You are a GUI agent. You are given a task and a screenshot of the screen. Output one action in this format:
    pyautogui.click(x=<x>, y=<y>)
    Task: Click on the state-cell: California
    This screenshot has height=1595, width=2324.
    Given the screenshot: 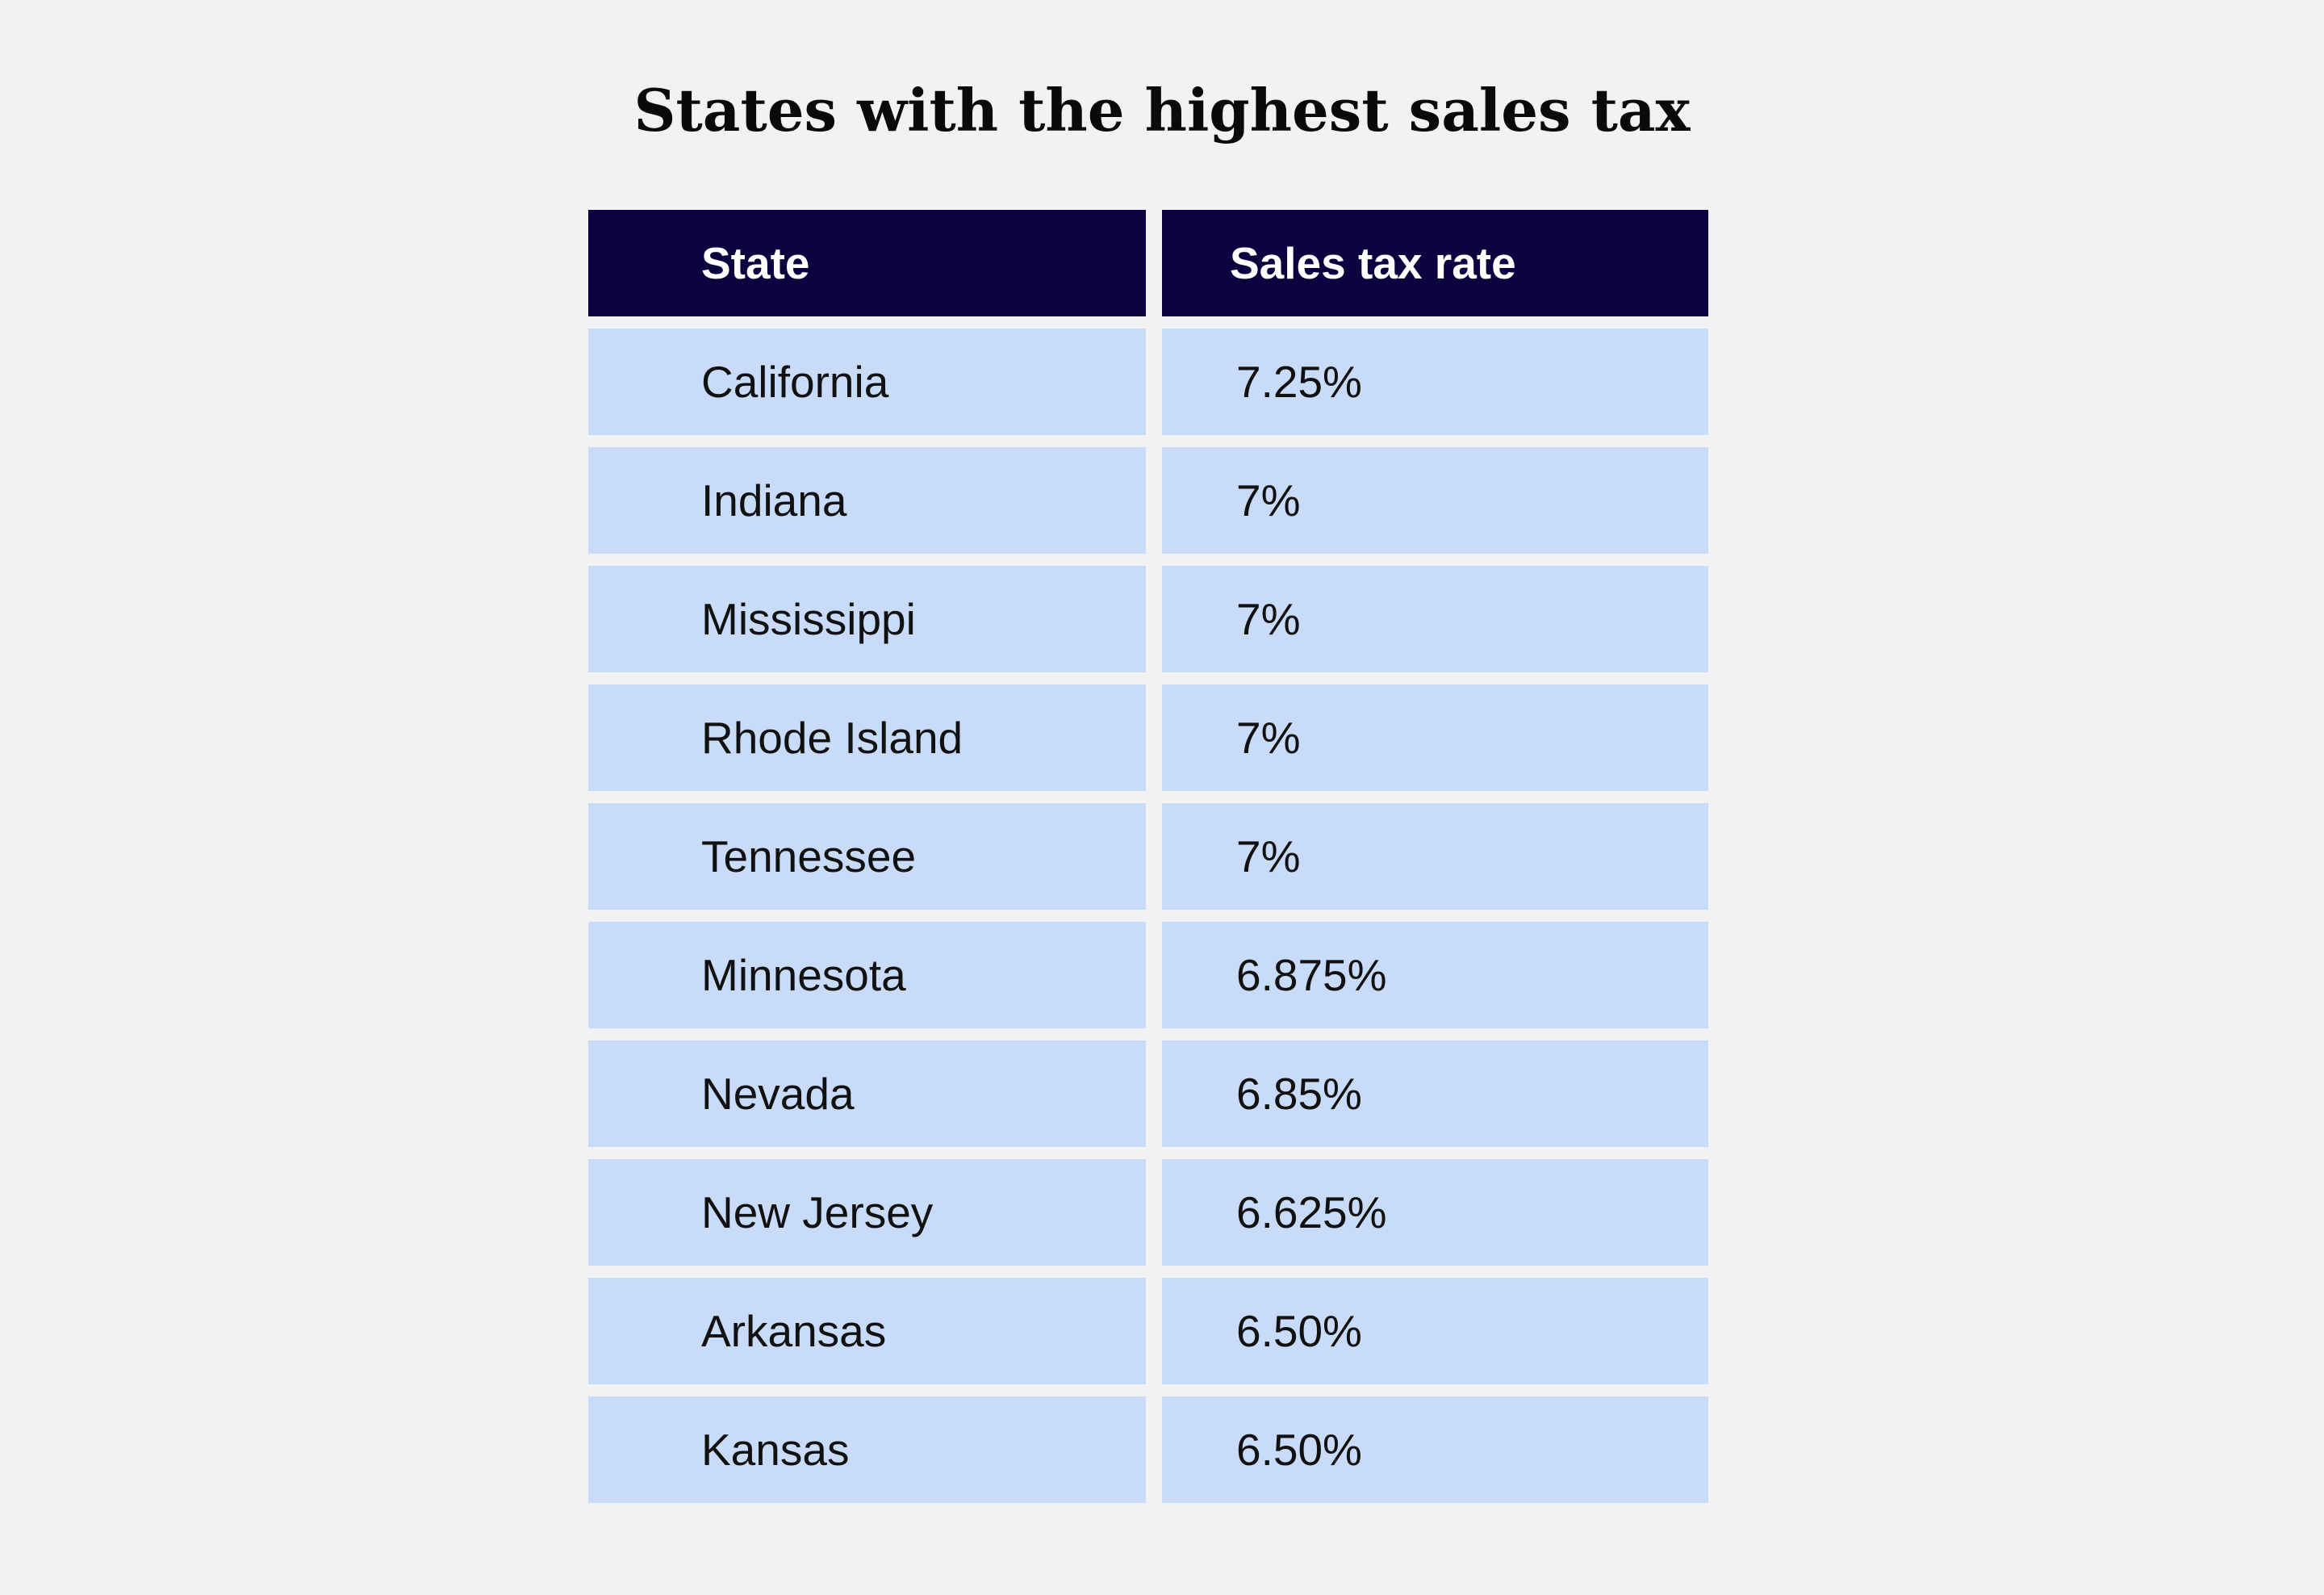 What is the action you would take?
    pyautogui.click(x=867, y=382)
    